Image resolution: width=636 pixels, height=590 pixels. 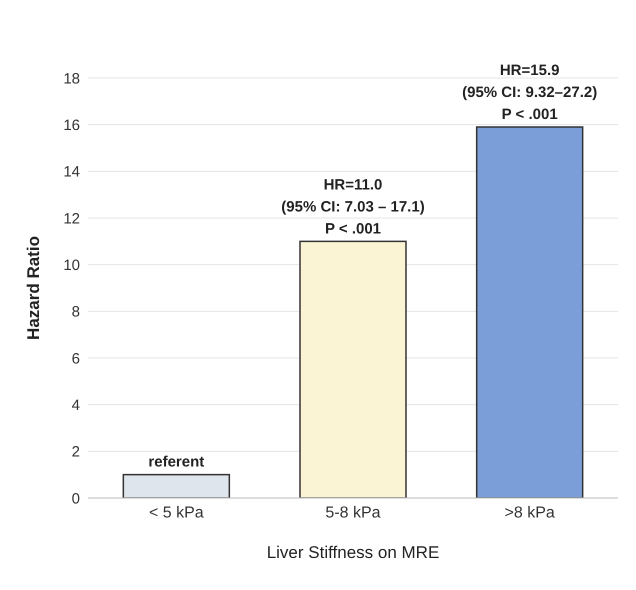 I want to click on y-tick-label: 0, so click(x=76, y=499).